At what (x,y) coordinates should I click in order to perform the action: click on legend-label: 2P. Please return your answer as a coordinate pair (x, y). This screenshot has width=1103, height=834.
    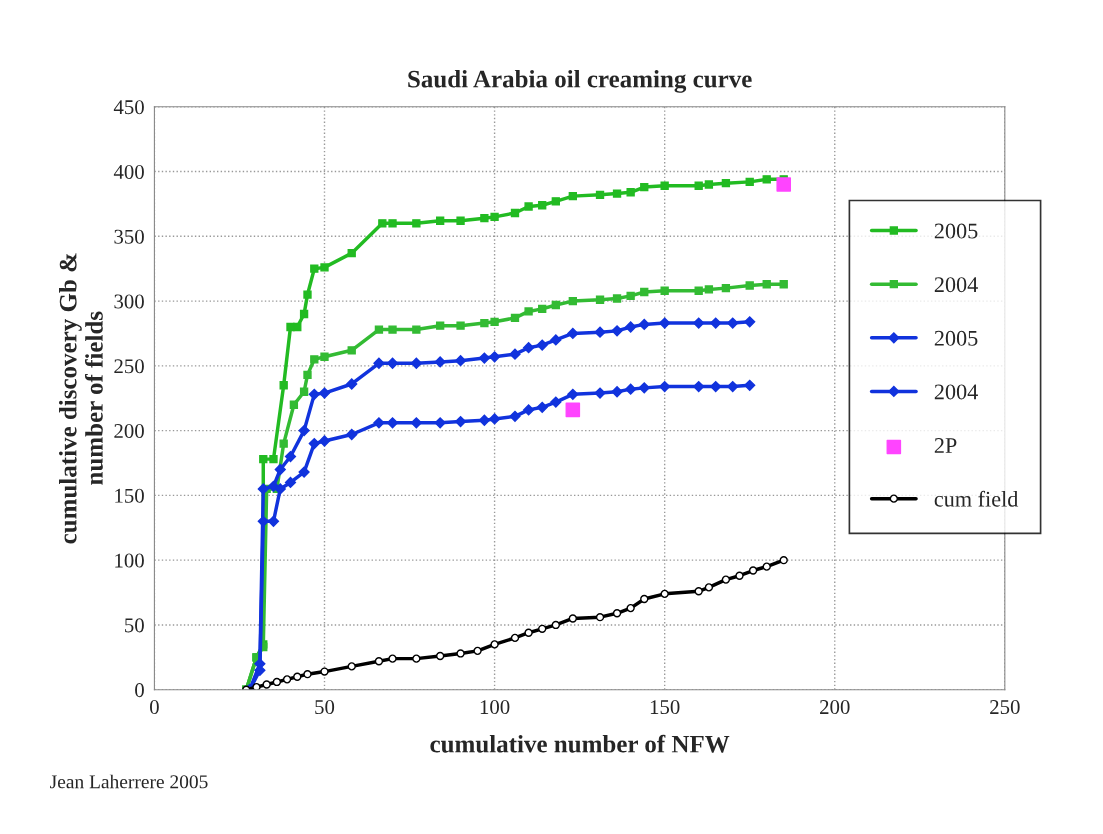
    Looking at the image, I should click on (945, 445).